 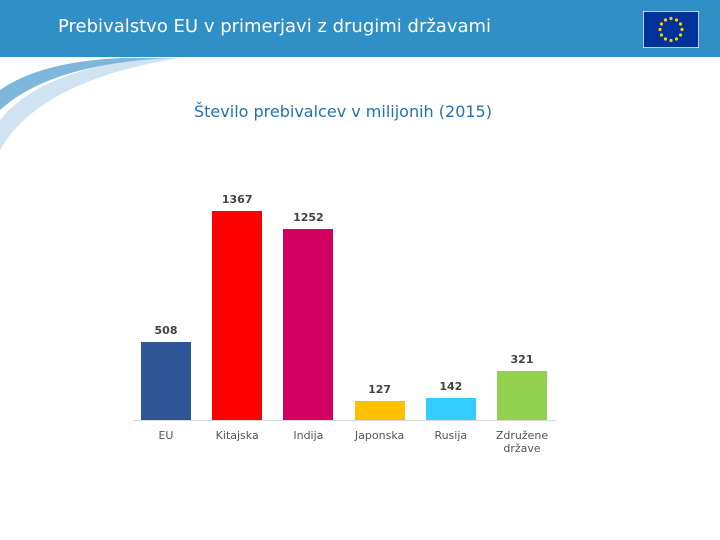 I want to click on decoration, so click(x=90, y=104).